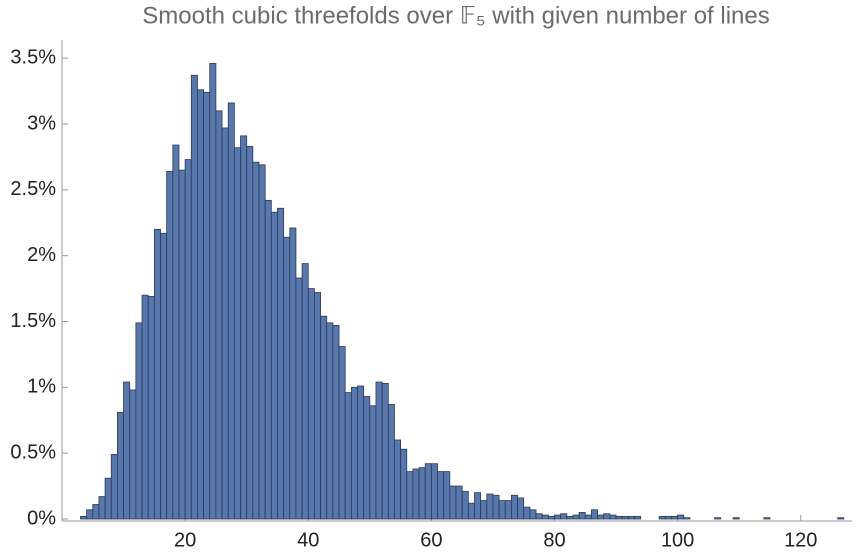 The image size is (858, 560). Describe the element at coordinates (185, 540) in the screenshot. I see `x-tick-label: 20` at that location.